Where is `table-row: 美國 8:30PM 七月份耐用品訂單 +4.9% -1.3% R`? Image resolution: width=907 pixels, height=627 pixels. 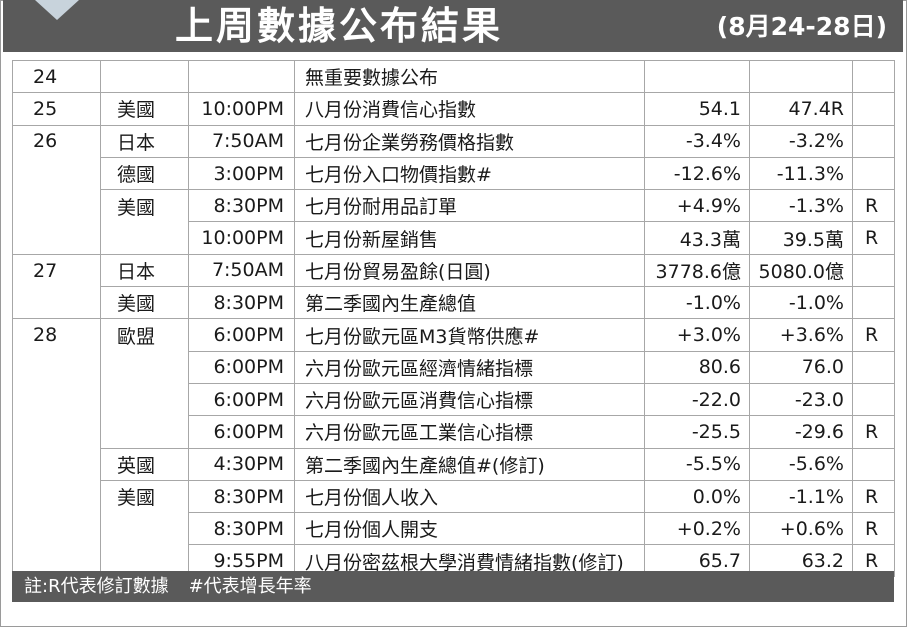
table-row: 美國 8:30PM 七月份耐用品訂單 +4.9% -1.3% R is located at coordinates (453, 205).